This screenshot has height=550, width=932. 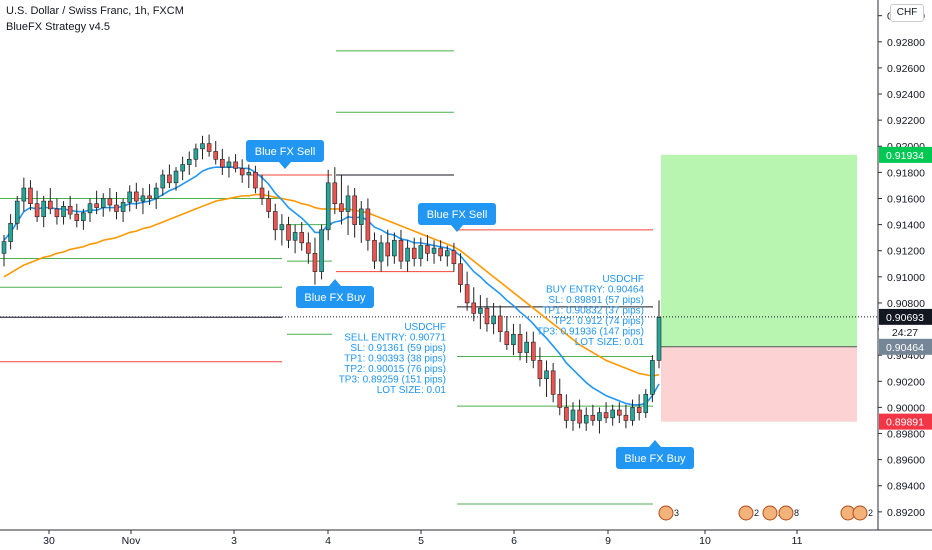 I want to click on signal-label: Blue FX Buy, so click(x=655, y=459).